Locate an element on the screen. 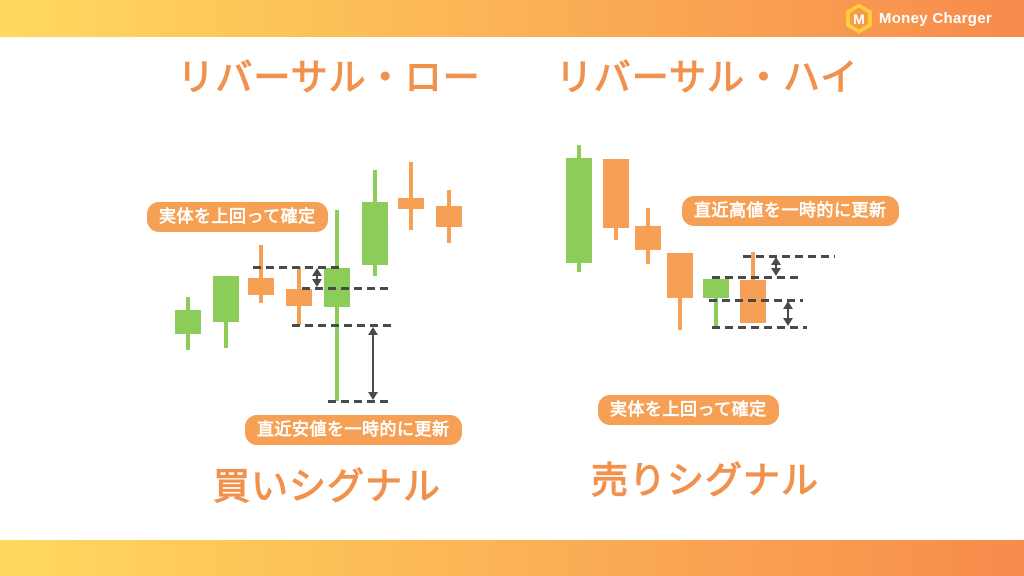  badge-confirm-above-body-right: 実体を上回って確定 is located at coordinates (688, 410).